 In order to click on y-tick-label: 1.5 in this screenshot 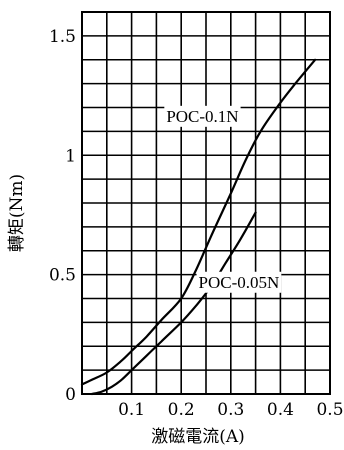, I will do `click(62, 37)`.